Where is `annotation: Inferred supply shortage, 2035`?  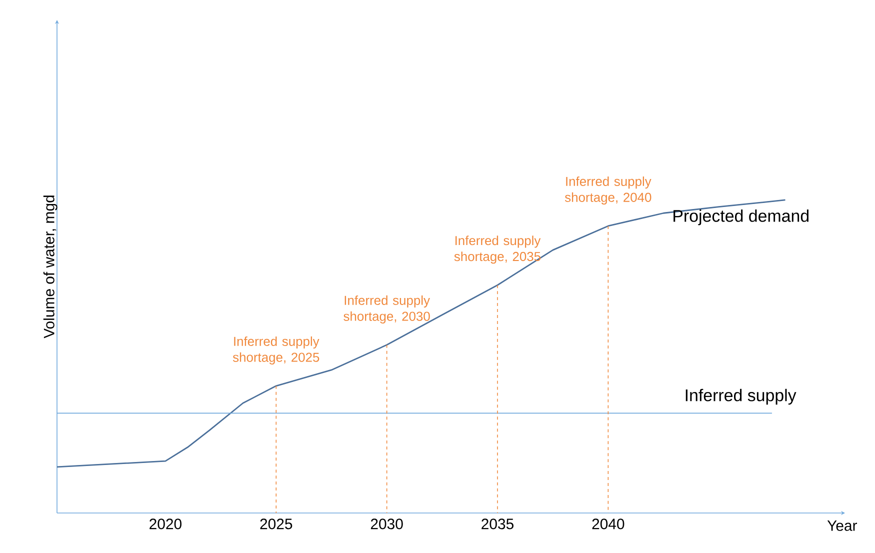 annotation: Inferred supply shortage, 2035 is located at coordinates (497, 250).